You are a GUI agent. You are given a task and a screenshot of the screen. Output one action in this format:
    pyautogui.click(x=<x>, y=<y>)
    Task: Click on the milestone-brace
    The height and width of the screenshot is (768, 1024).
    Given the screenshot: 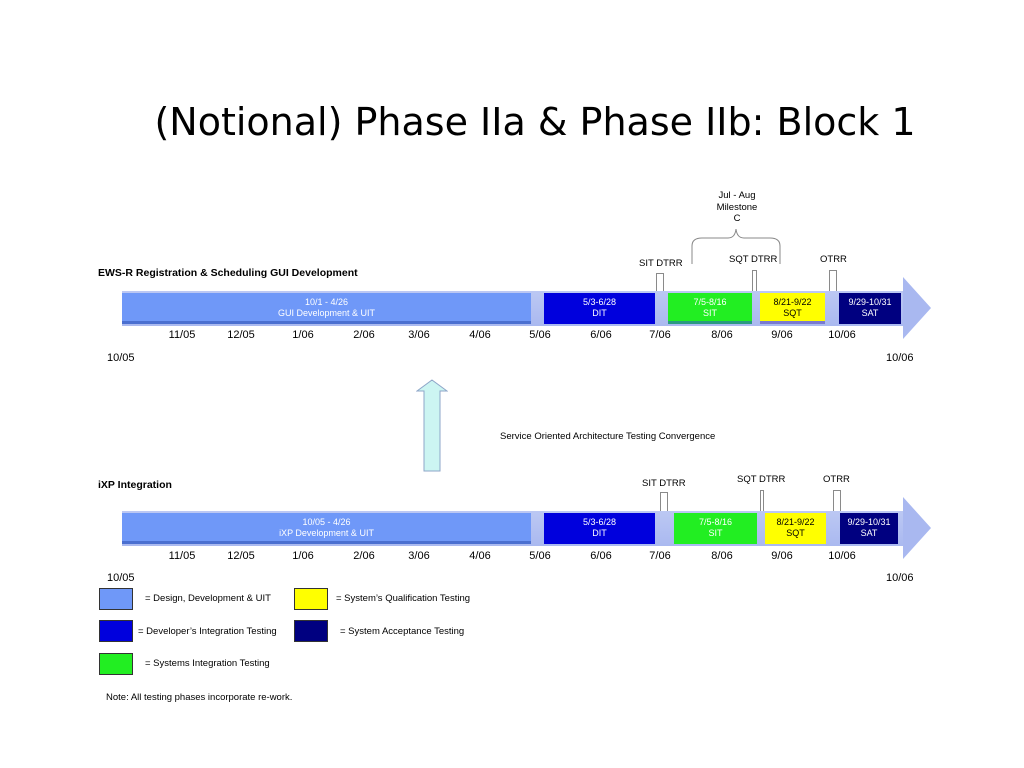 What is the action you would take?
    pyautogui.click(x=736, y=246)
    